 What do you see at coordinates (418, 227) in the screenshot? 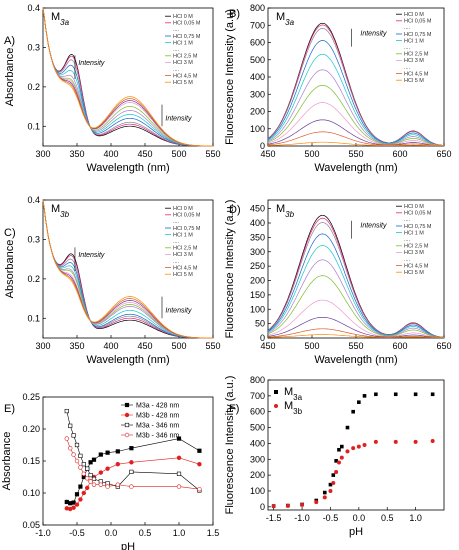
I see `legend-entry: HCl 0,75 M` at bounding box center [418, 227].